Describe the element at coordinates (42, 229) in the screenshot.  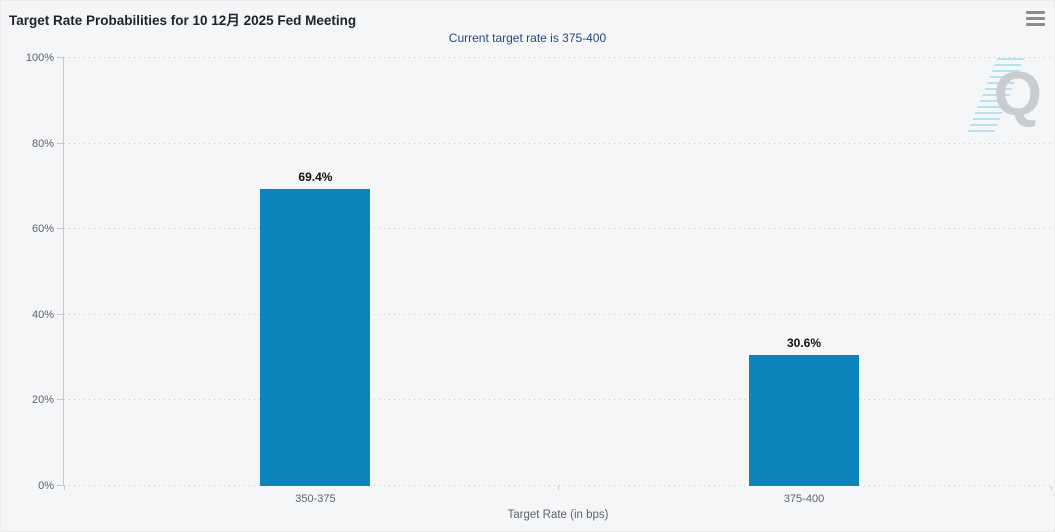
I see `y-tick-label: 60%` at that location.